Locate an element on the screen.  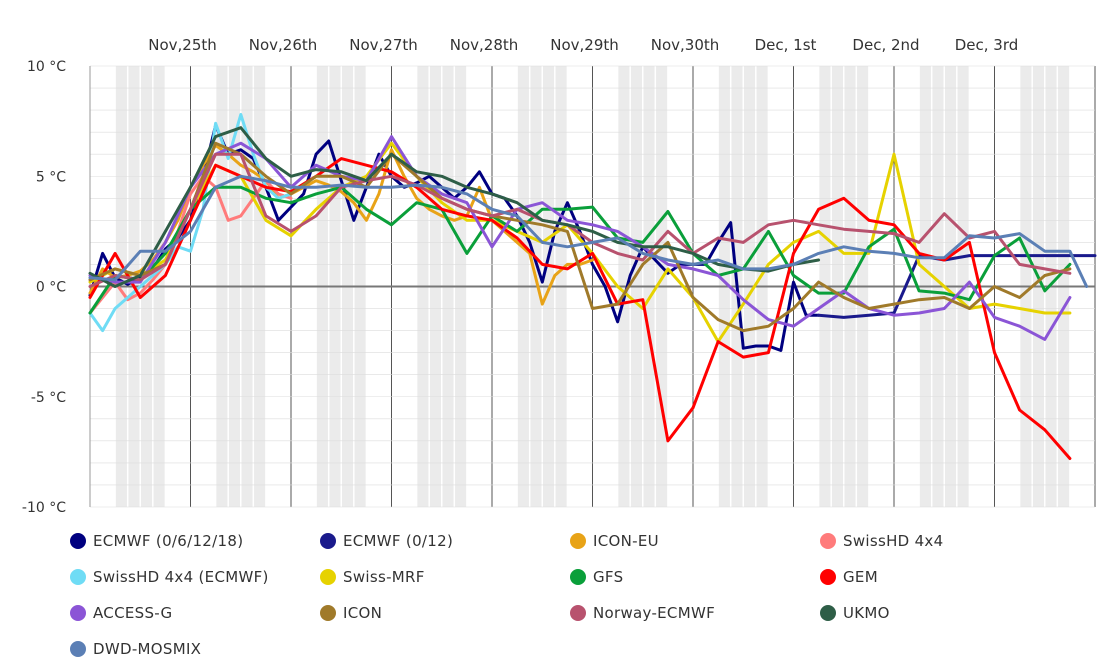
series-line-swisshd-4x4-ecmwf is located at coordinates (190, 223).